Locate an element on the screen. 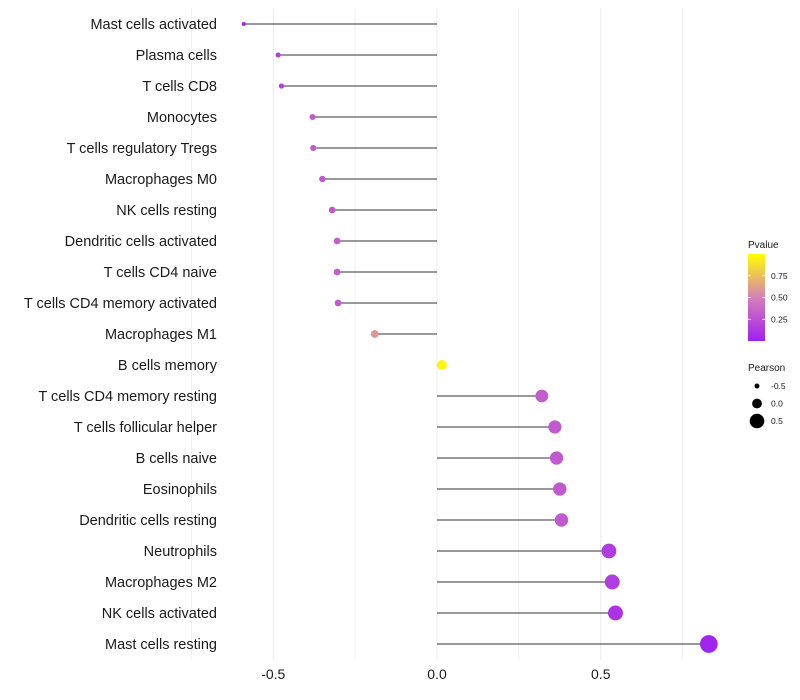 The width and height of the screenshot is (800, 700). pvalue-colorbar is located at coordinates (756, 297).